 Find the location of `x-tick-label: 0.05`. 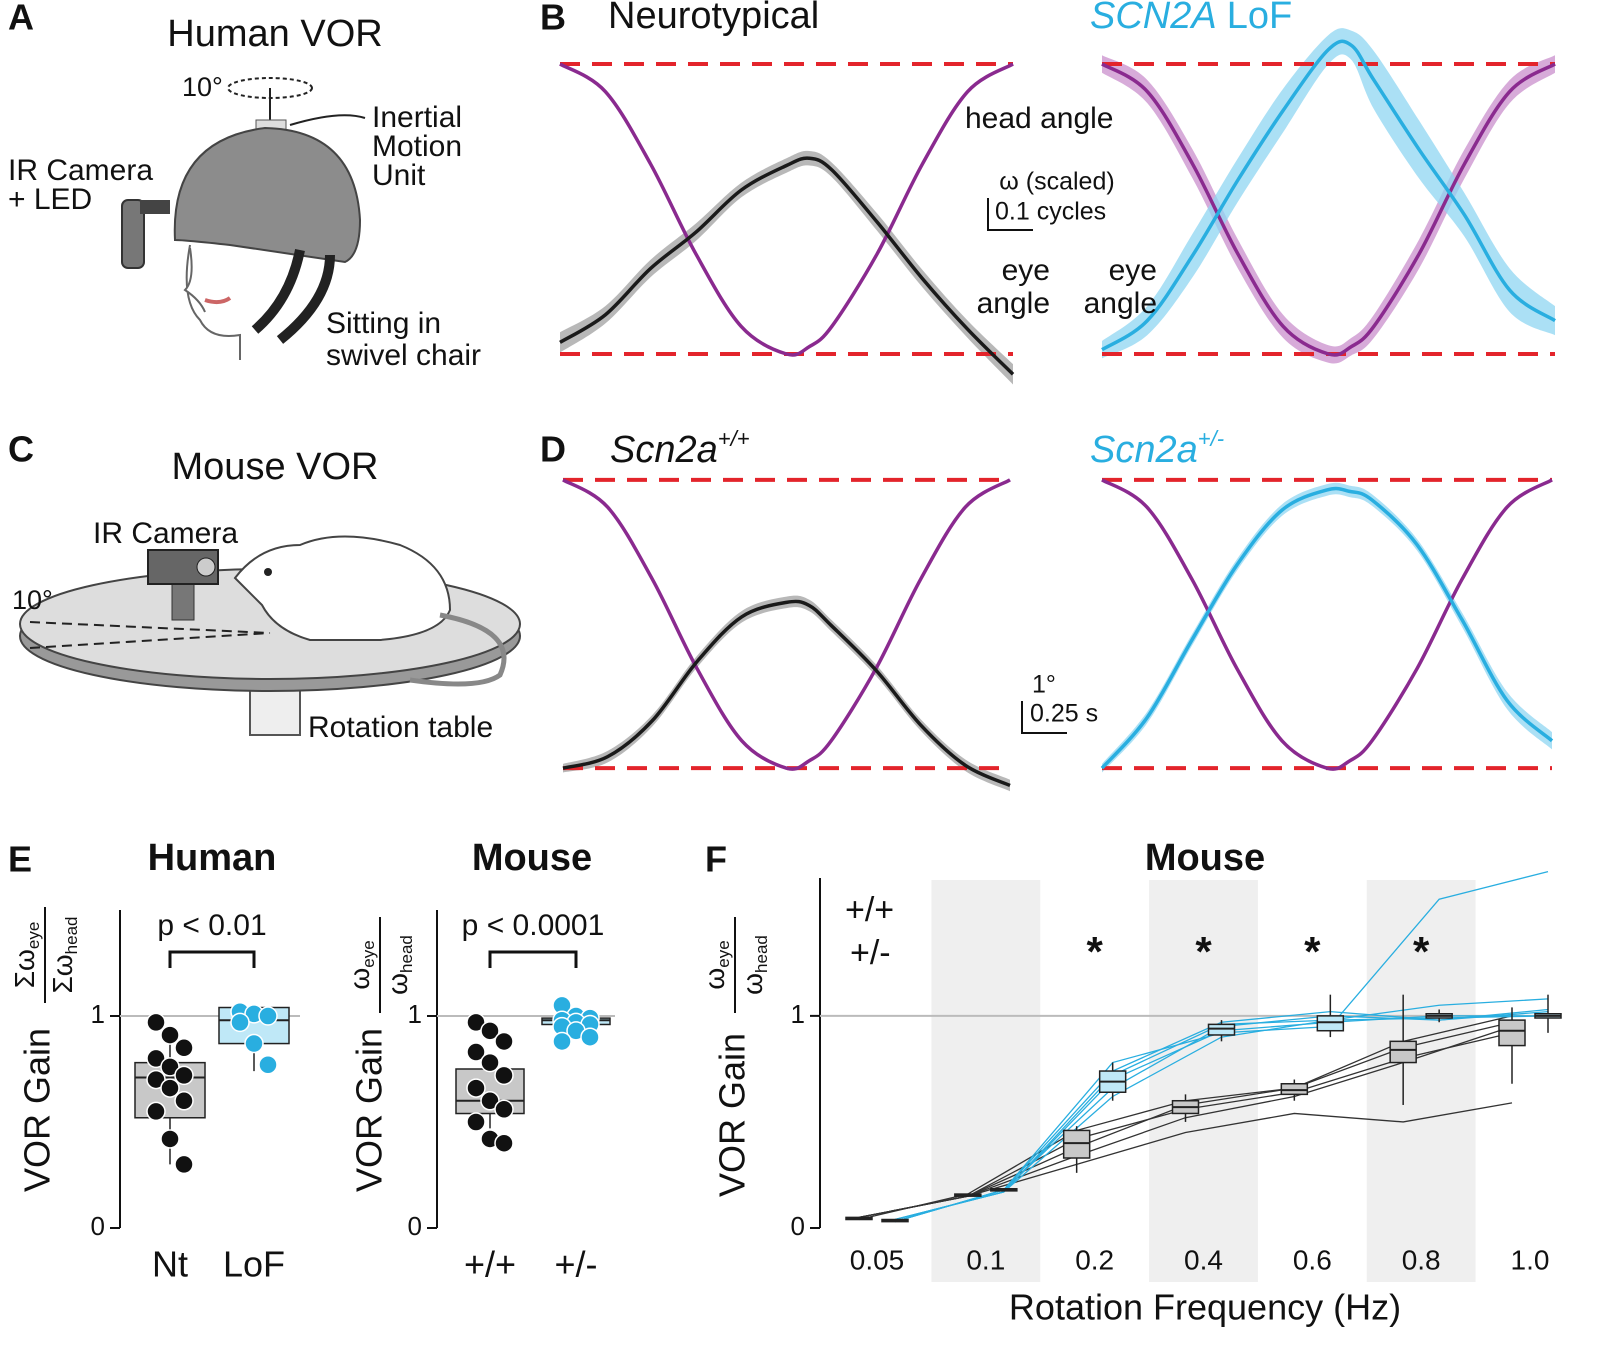

x-tick-label: 0.05 is located at coordinates (877, 1259).